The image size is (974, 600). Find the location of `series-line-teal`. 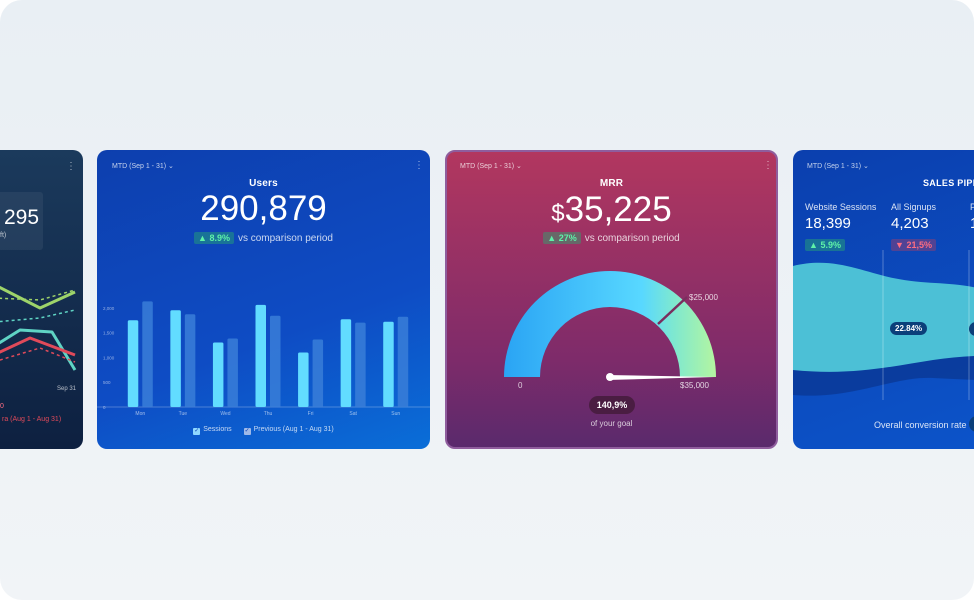

series-line-teal is located at coordinates (38, 349).